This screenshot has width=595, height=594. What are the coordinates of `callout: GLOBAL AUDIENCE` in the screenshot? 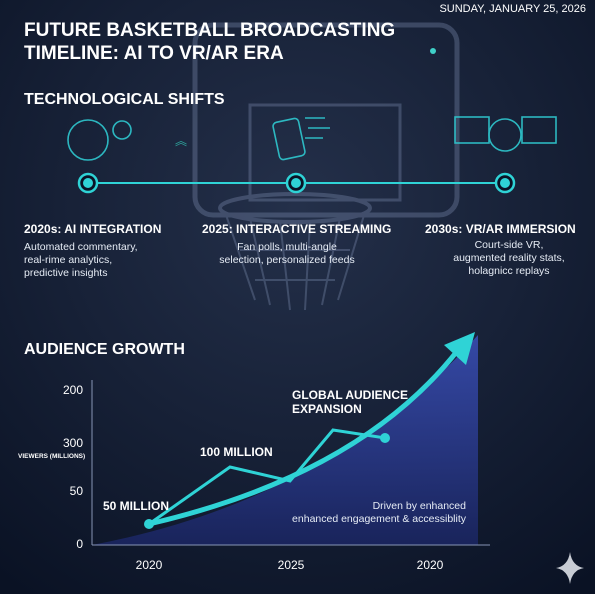 It's located at (350, 395).